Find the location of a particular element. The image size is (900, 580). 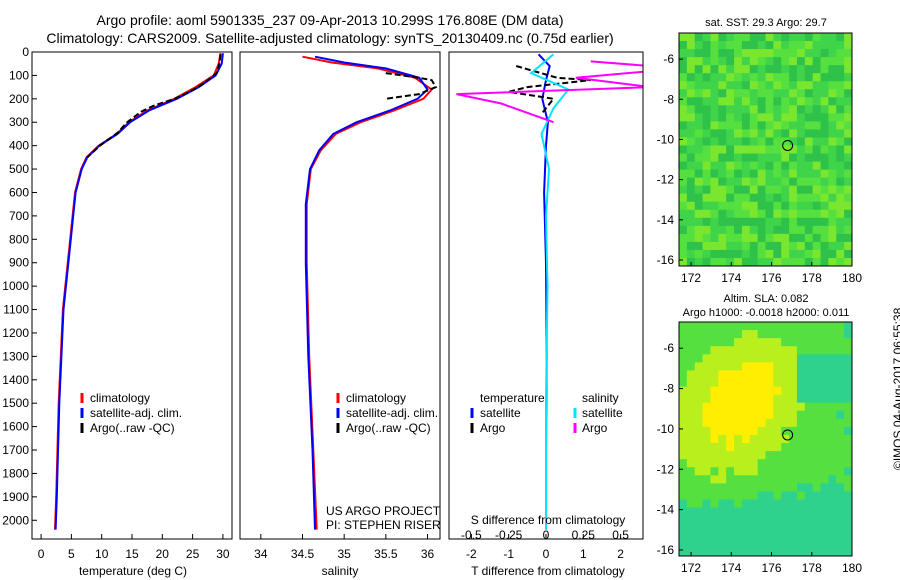

map-y-tick-label: -16 is located at coordinates (666, 550).